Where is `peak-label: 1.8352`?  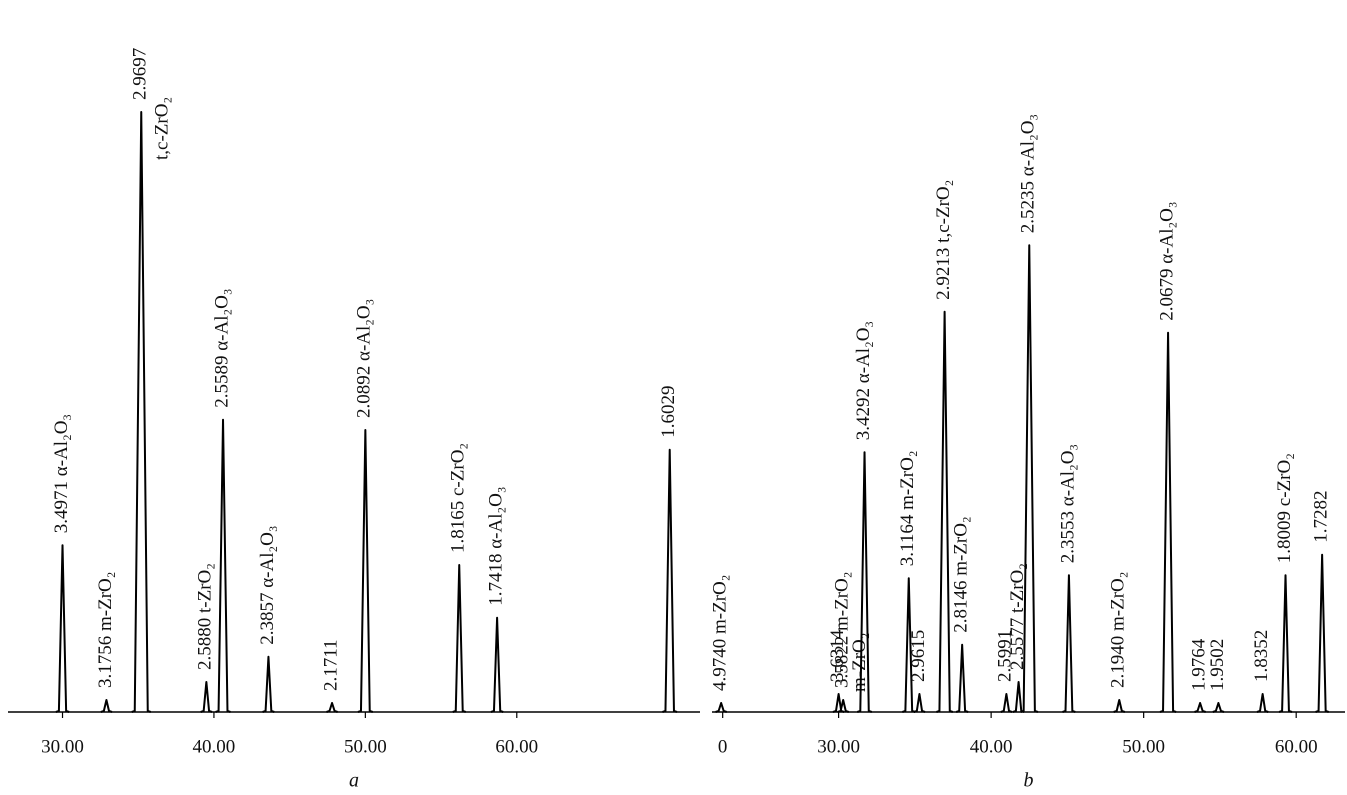
peak-label: 1.8352 is located at coordinates (1261, 656).